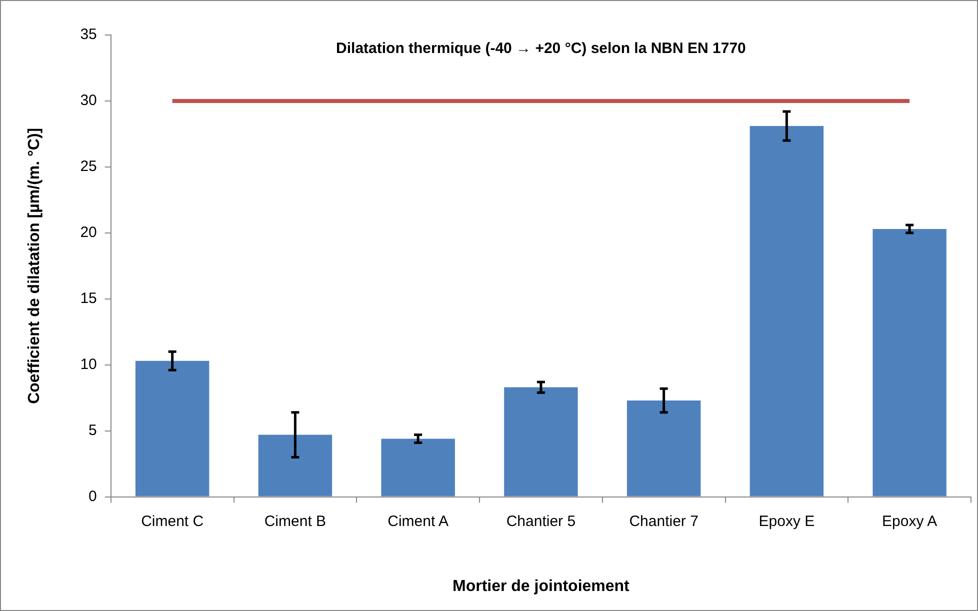 The image size is (978, 611). I want to click on y-tick-label: 20, so click(88, 233).